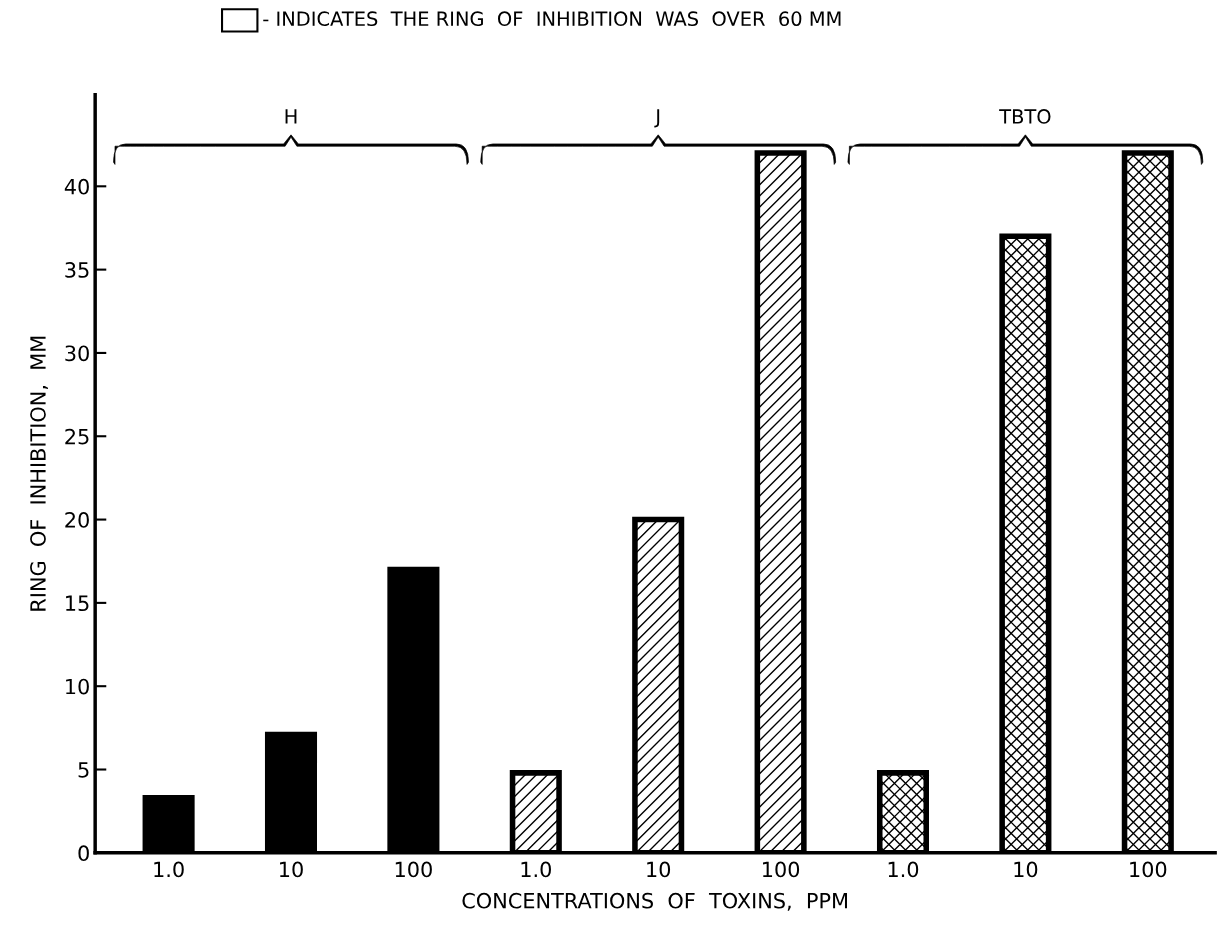 This screenshot has width=1220, height=928. I want to click on y-tick-label: 30, so click(77, 353).